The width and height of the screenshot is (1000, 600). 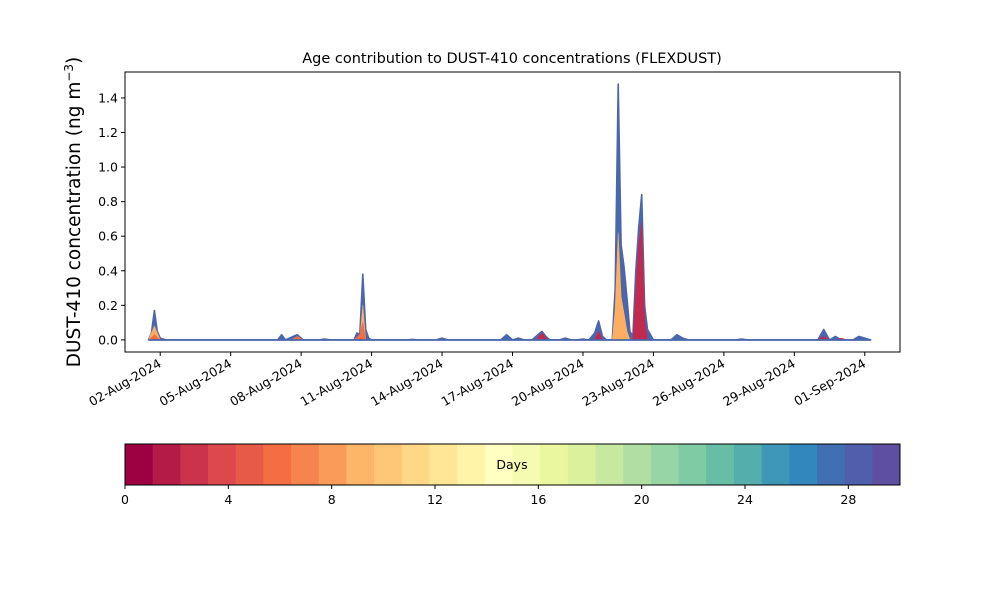 I want to click on colorbar-cells, so click(x=513, y=464).